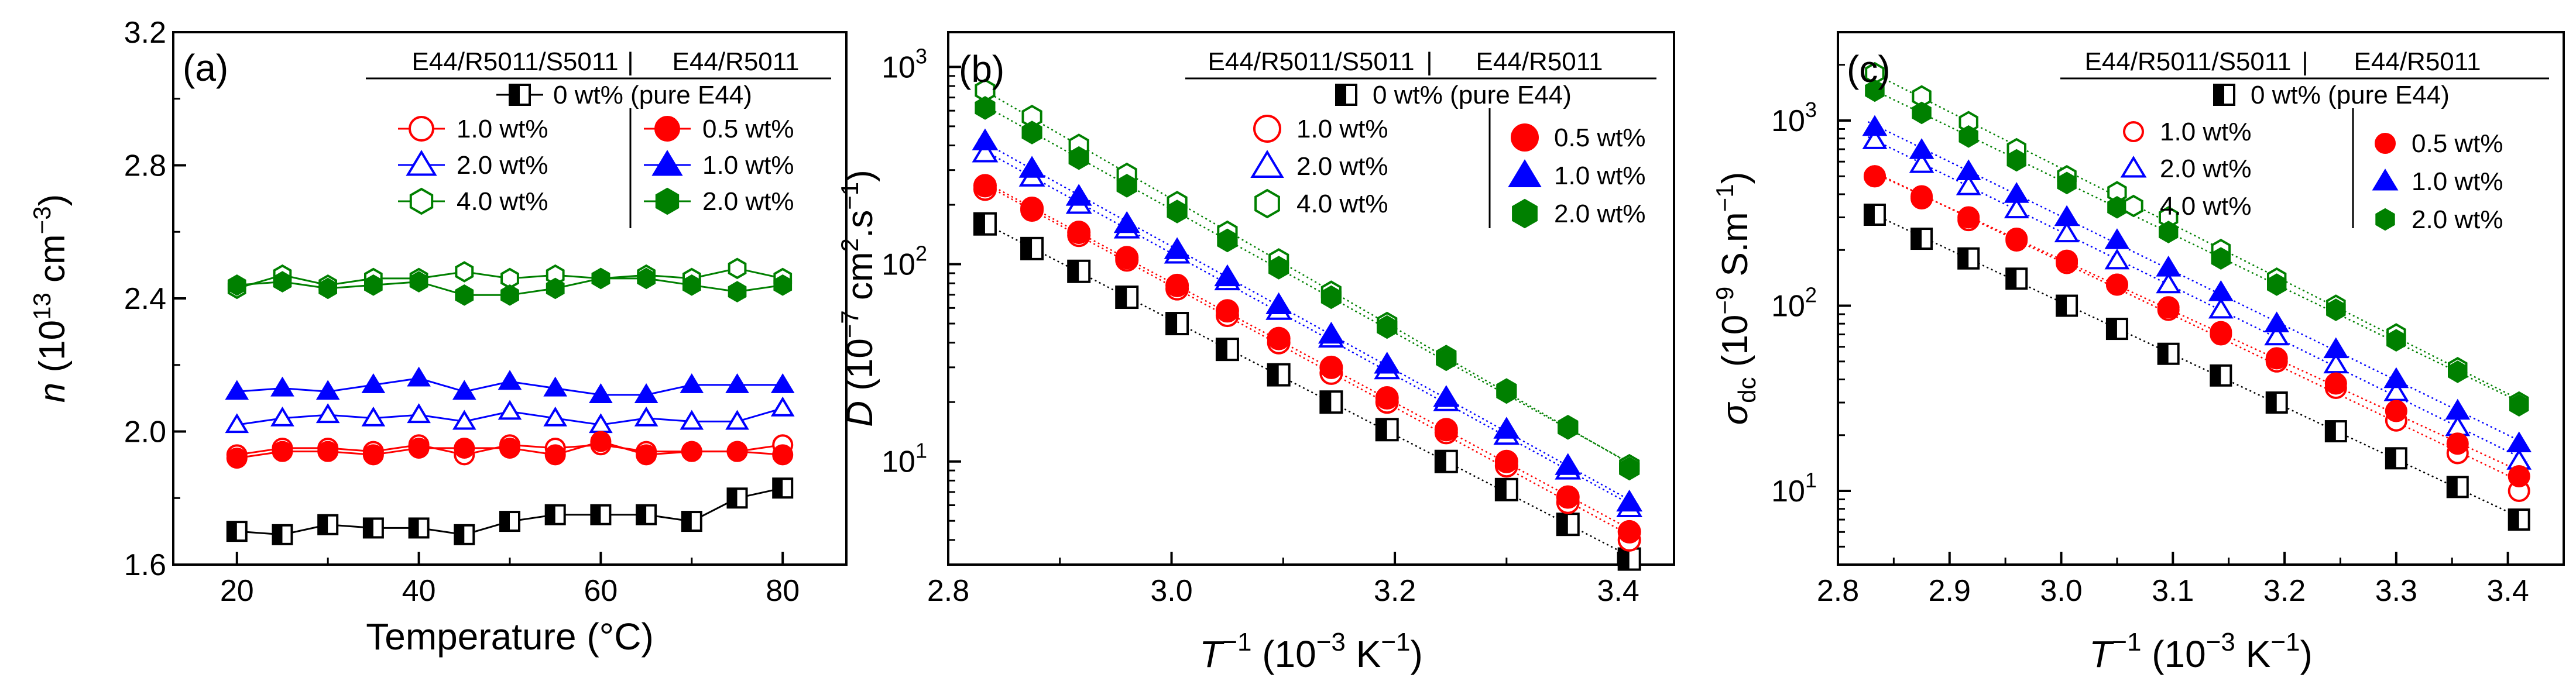  I want to click on legend-header-right: E44/R5011, so click(1539, 62).